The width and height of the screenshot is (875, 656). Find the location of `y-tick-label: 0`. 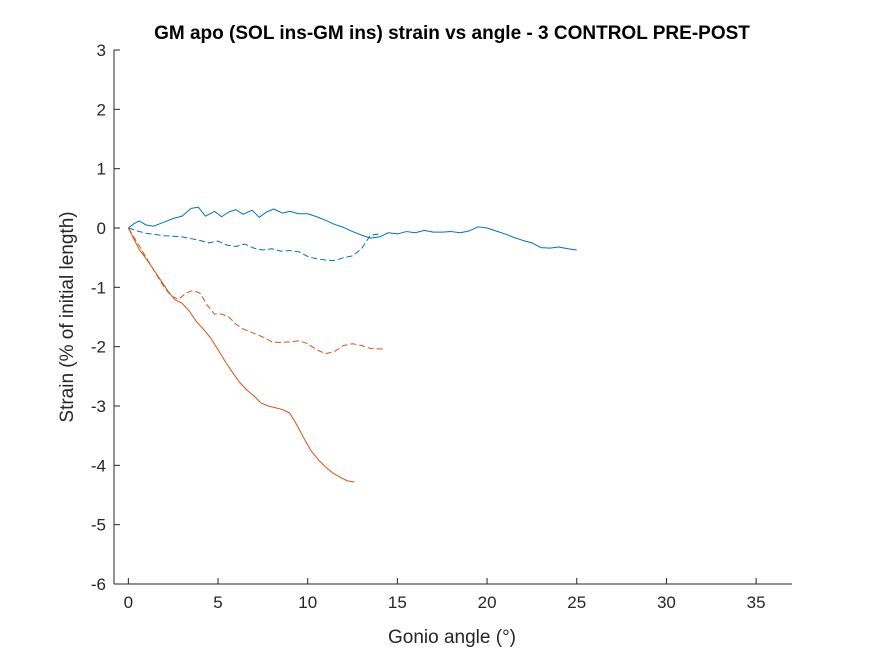

y-tick-label: 0 is located at coordinates (101, 228).